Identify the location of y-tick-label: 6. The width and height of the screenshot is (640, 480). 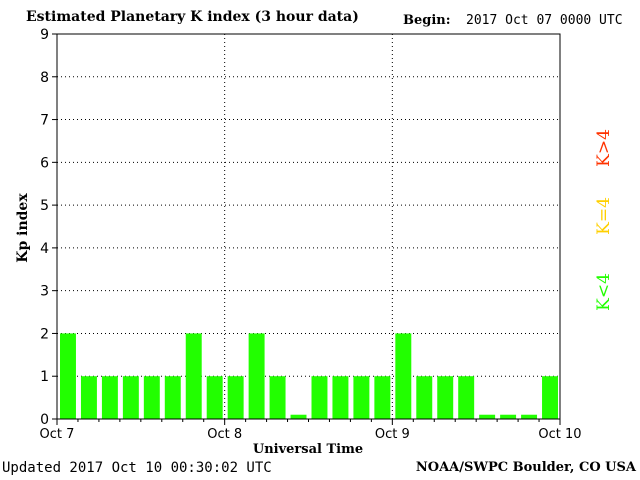
(44, 163).